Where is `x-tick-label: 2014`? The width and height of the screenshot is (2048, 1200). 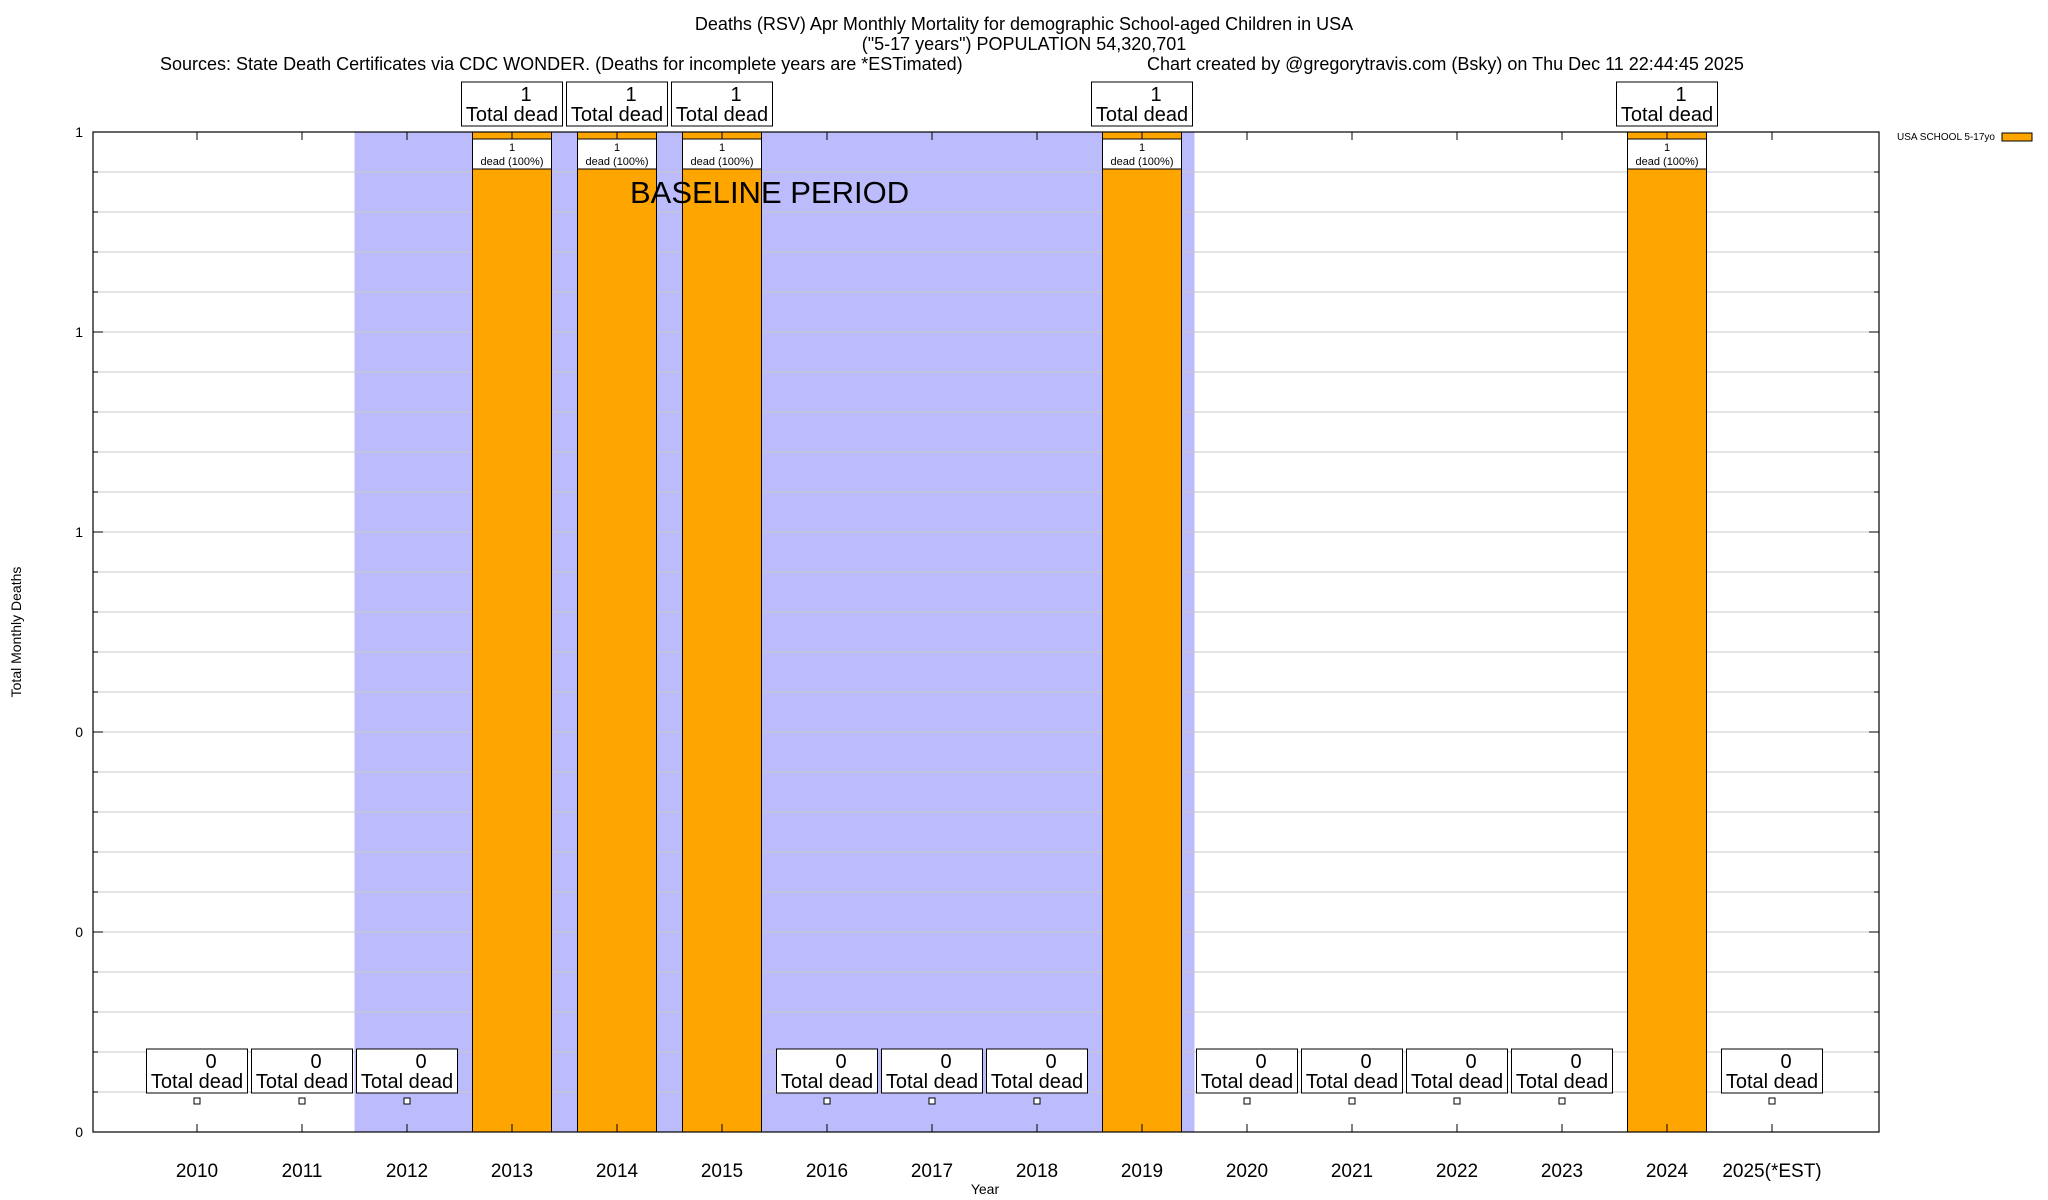
x-tick-label: 2014 is located at coordinates (617, 1171).